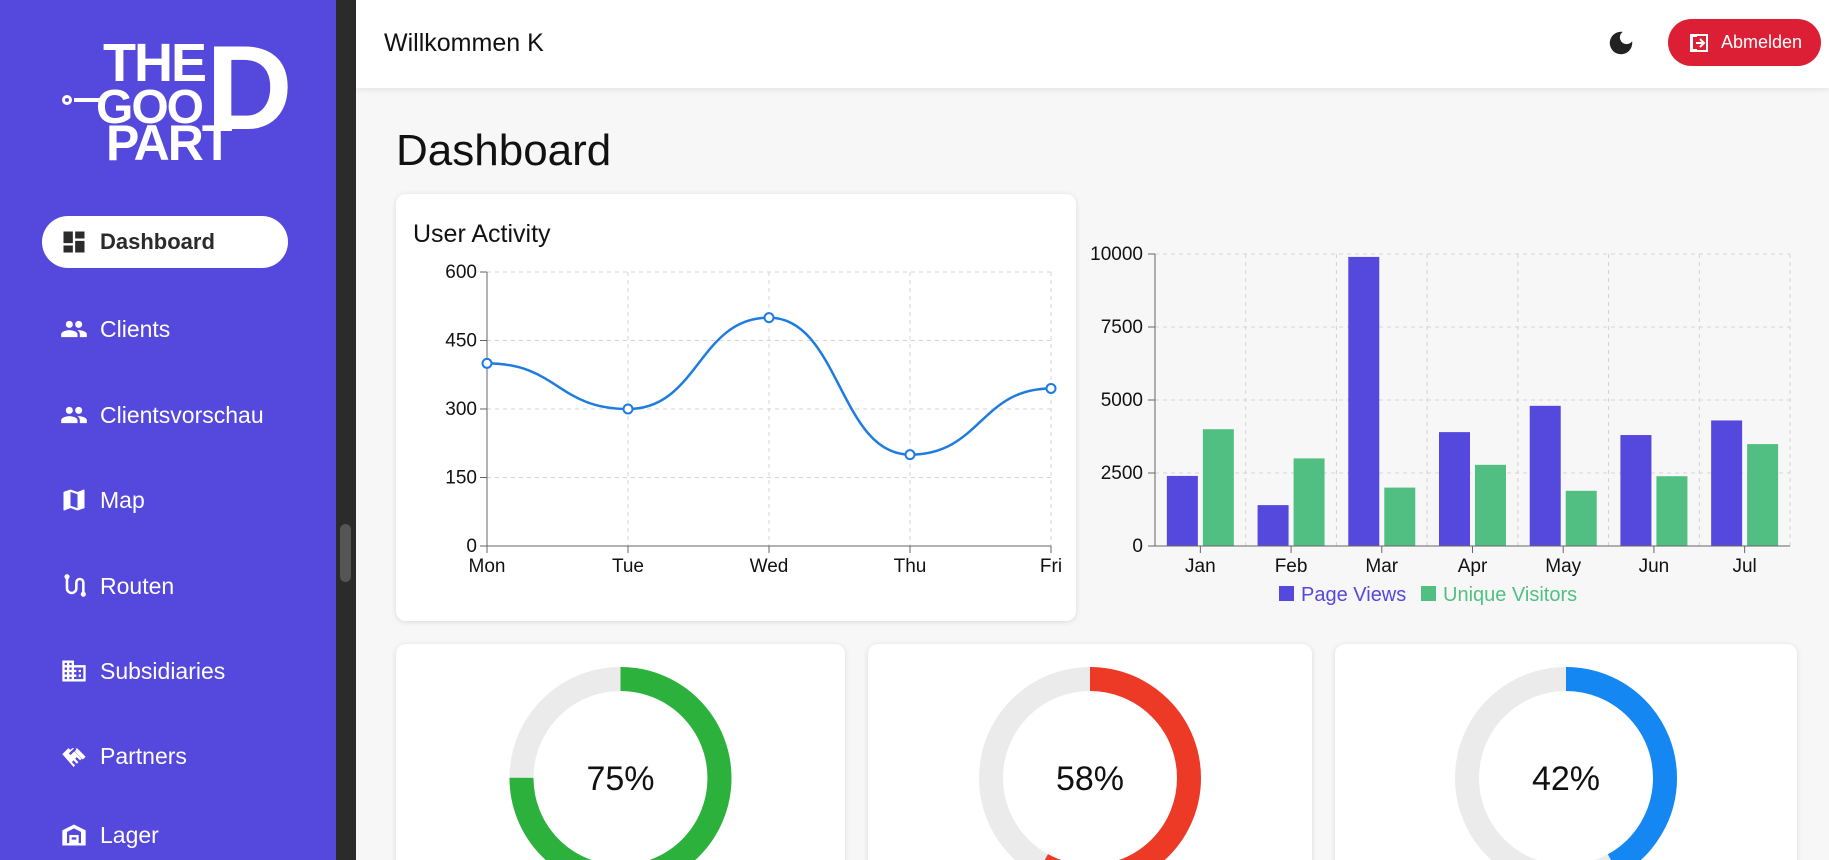 This screenshot has height=860, width=1829. I want to click on x-tick-label: Mon, so click(487, 566).